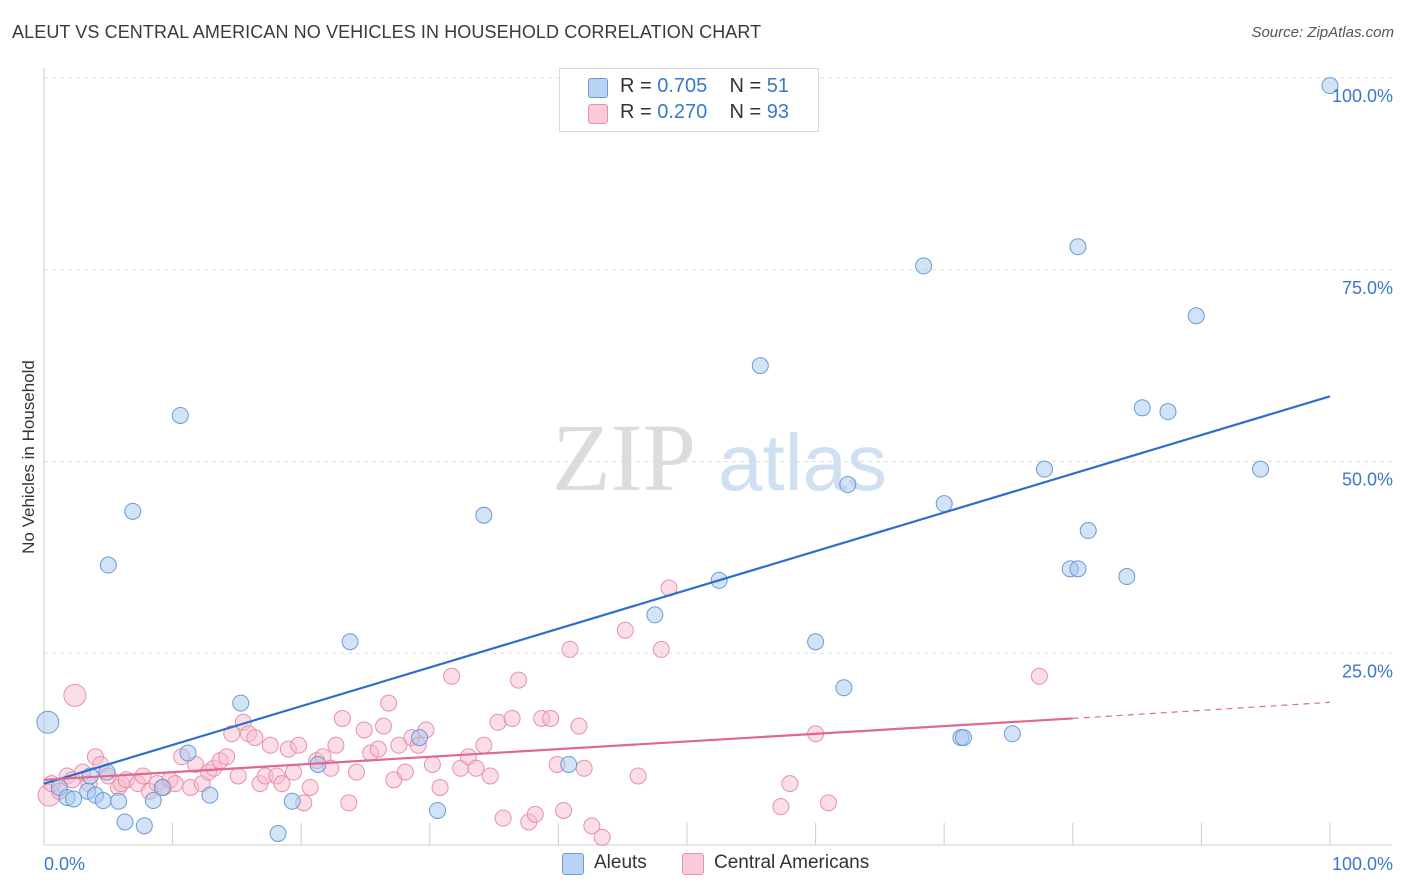  What do you see at coordinates (1322, 32) in the screenshot?
I see `source-label: Source: ZipAtlas.com` at bounding box center [1322, 32].